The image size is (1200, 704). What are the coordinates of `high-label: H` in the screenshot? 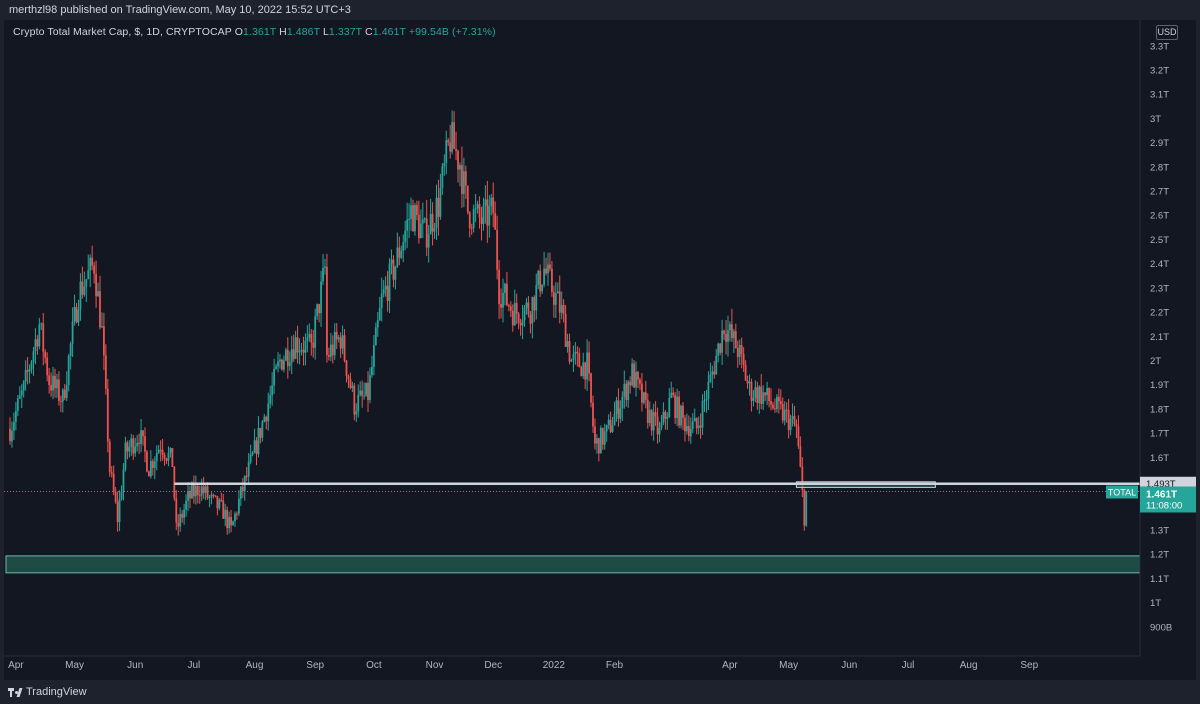 It's located at (283, 32).